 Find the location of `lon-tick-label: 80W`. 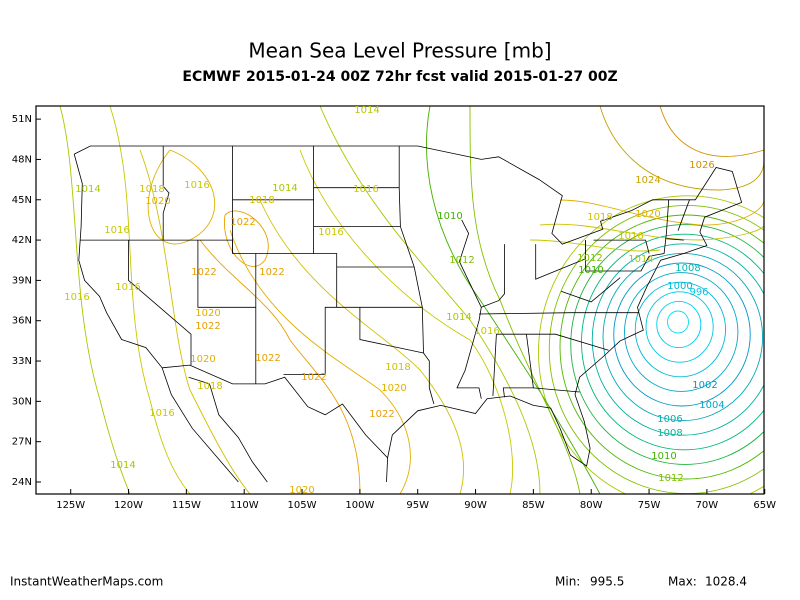

lon-tick-label: 80W is located at coordinates (591, 505).